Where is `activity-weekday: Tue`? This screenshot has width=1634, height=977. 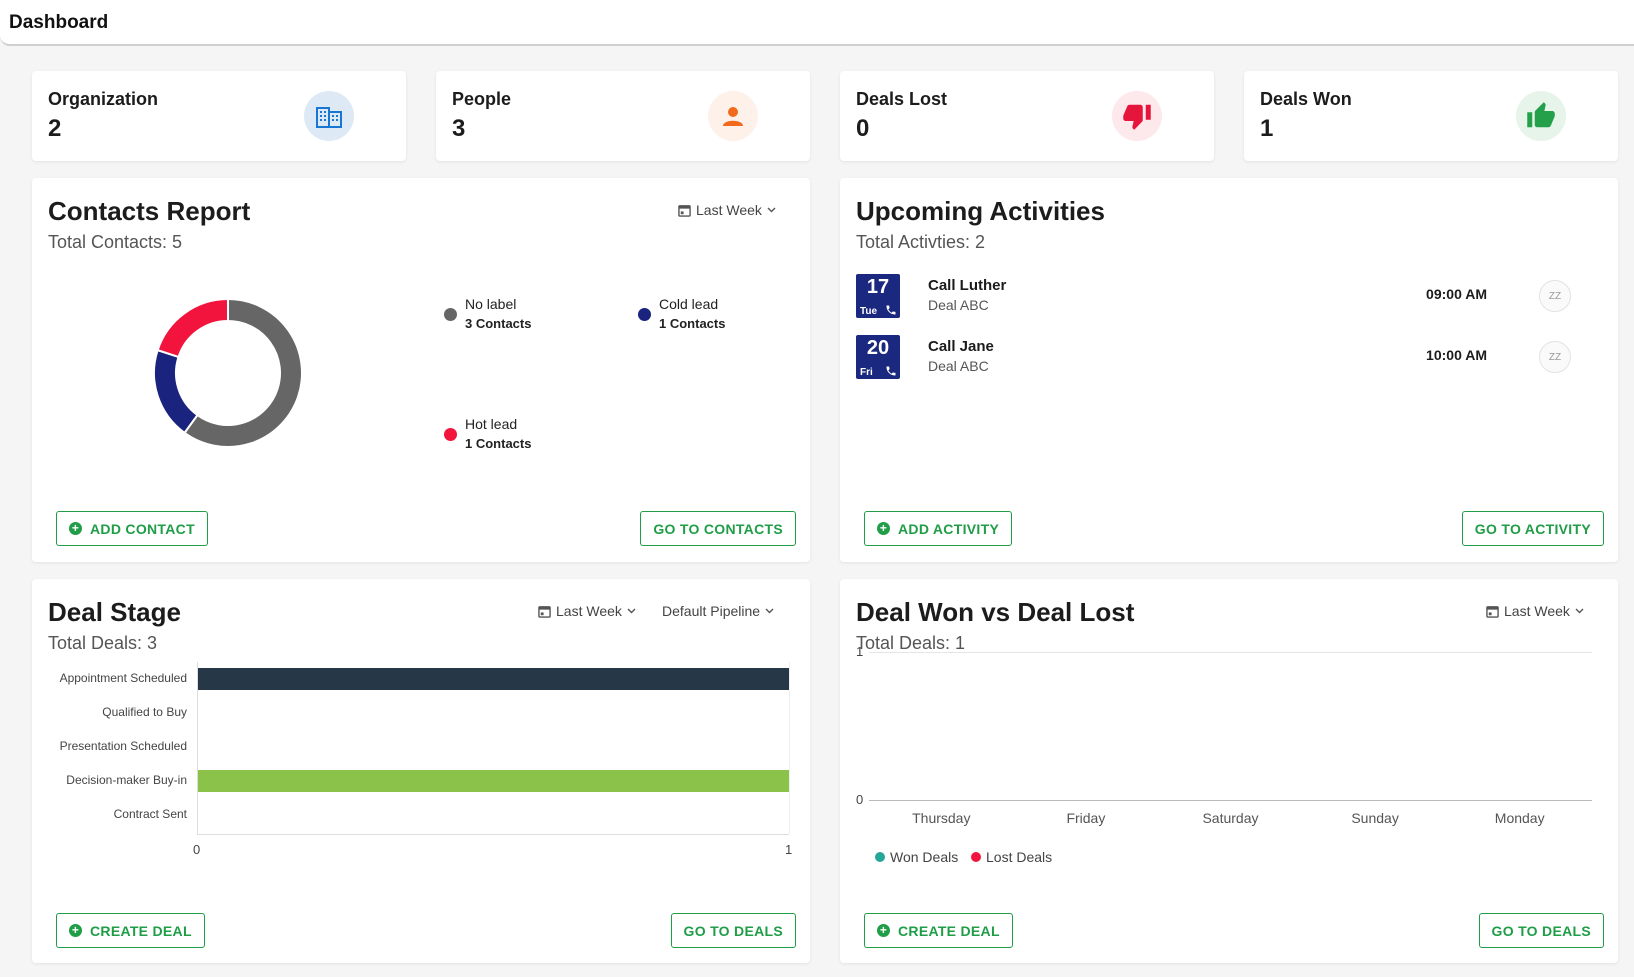 activity-weekday: Tue is located at coordinates (869, 311).